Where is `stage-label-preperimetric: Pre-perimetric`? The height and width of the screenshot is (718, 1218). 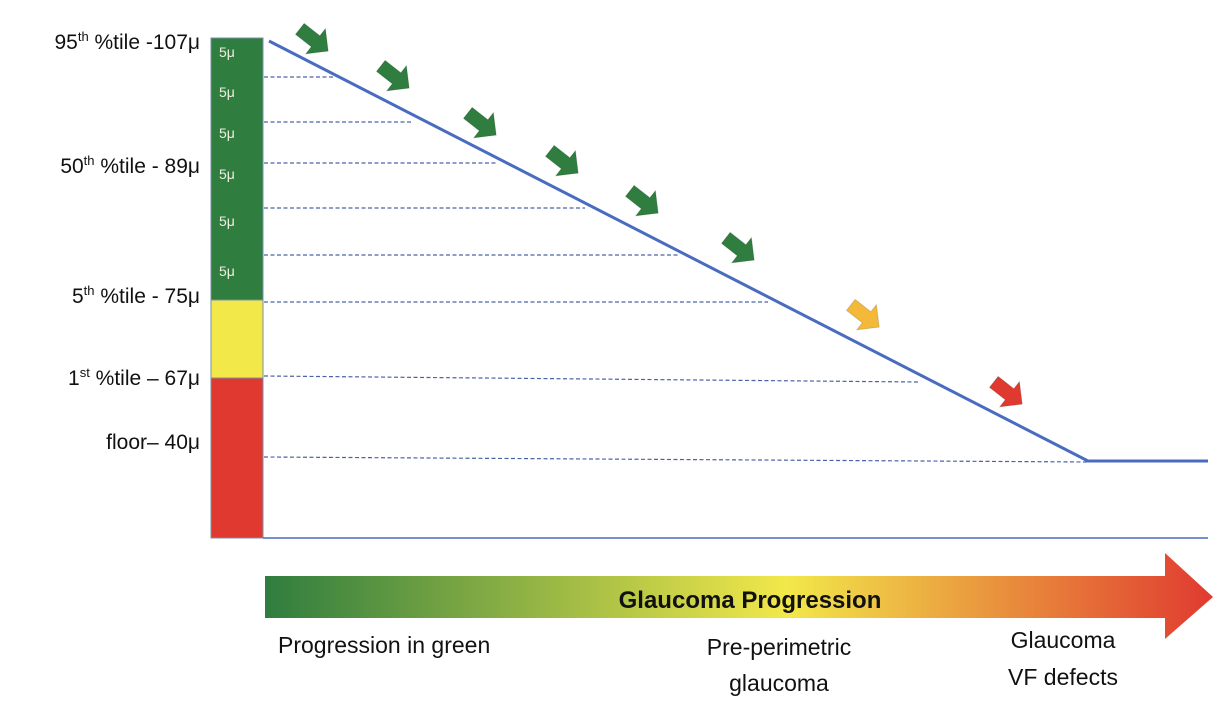 stage-label-preperimetric: Pre-perimetric is located at coordinates (779, 647).